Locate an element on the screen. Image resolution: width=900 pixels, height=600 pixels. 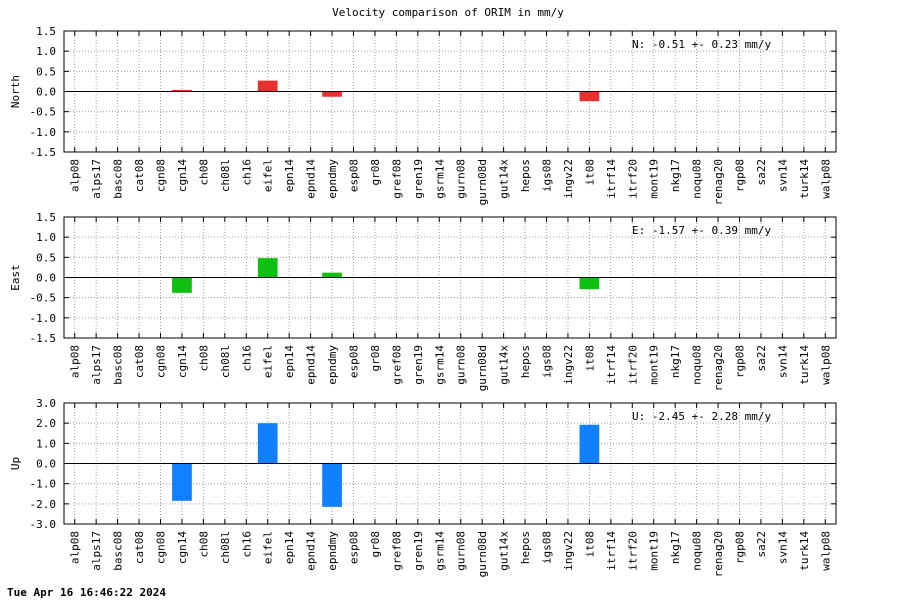
y-tick-label: 2.0 is located at coordinates (46, 423).